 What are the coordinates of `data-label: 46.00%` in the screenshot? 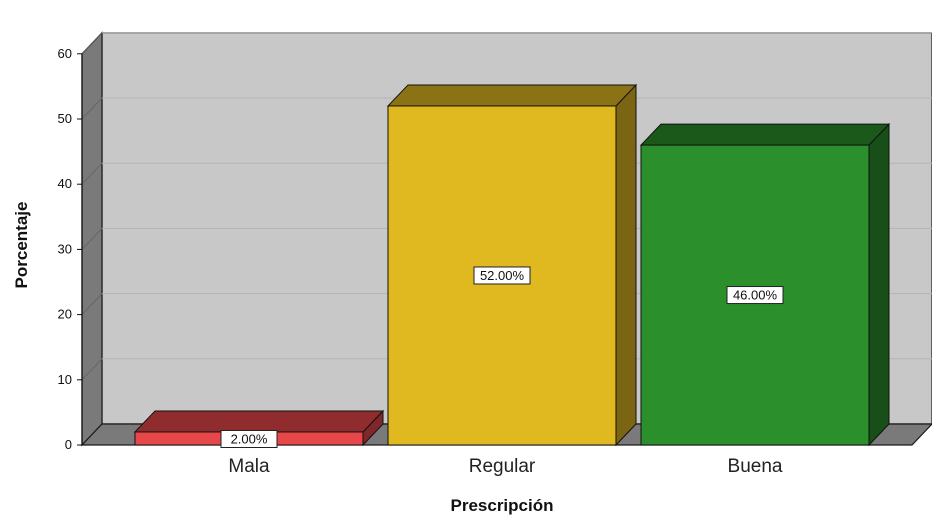 It's located at (755, 295).